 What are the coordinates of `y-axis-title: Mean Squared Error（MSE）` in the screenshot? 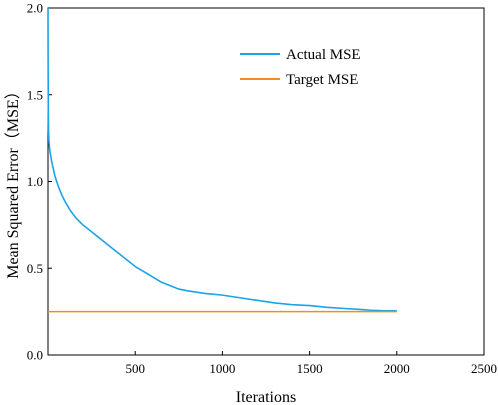 It's located at (13, 181).